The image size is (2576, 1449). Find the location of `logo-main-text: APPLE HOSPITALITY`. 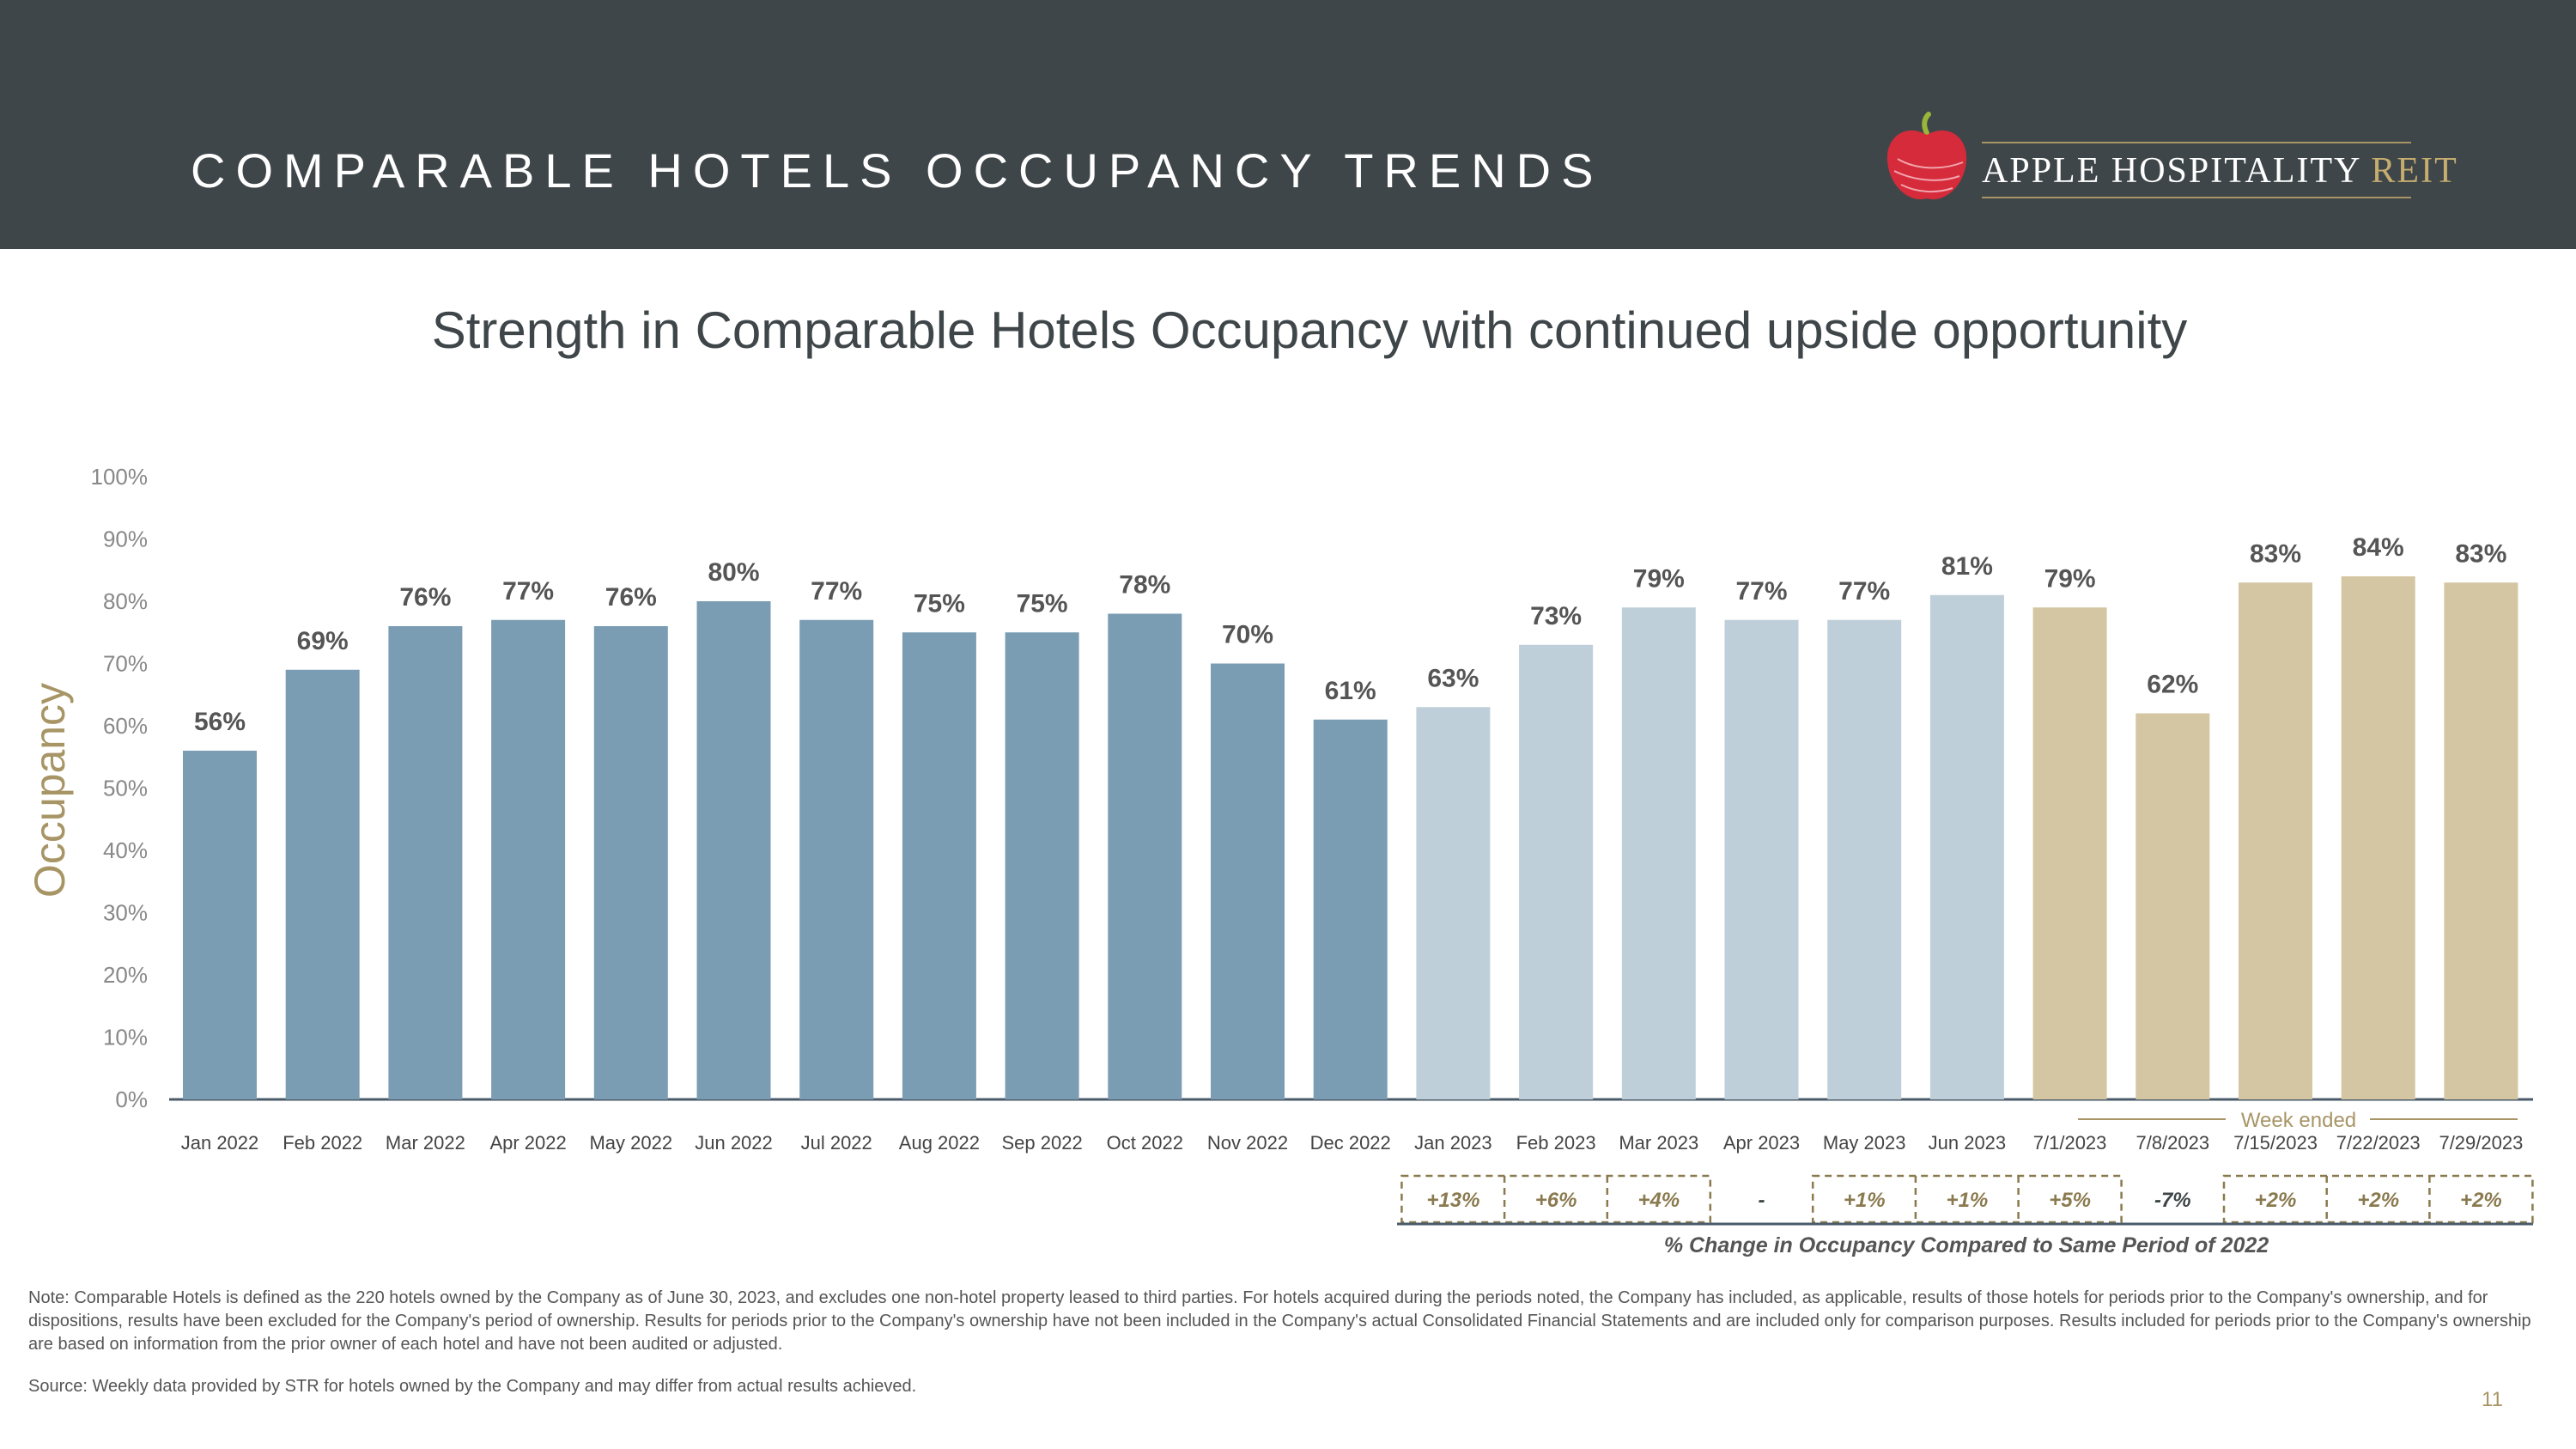

logo-main-text: APPLE HOSPITALITY is located at coordinates (2177, 171).